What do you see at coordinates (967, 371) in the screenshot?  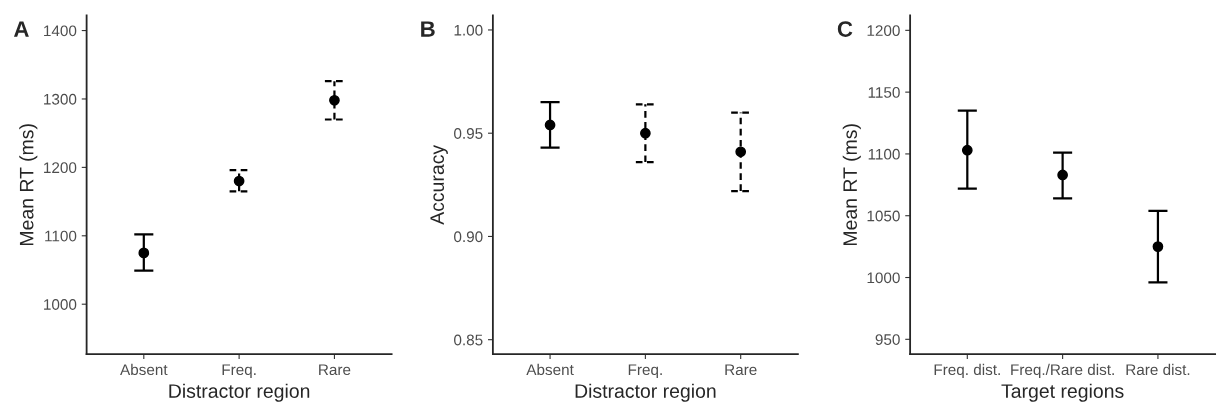 I see `x-tick-label: Freq. dist.` at bounding box center [967, 371].